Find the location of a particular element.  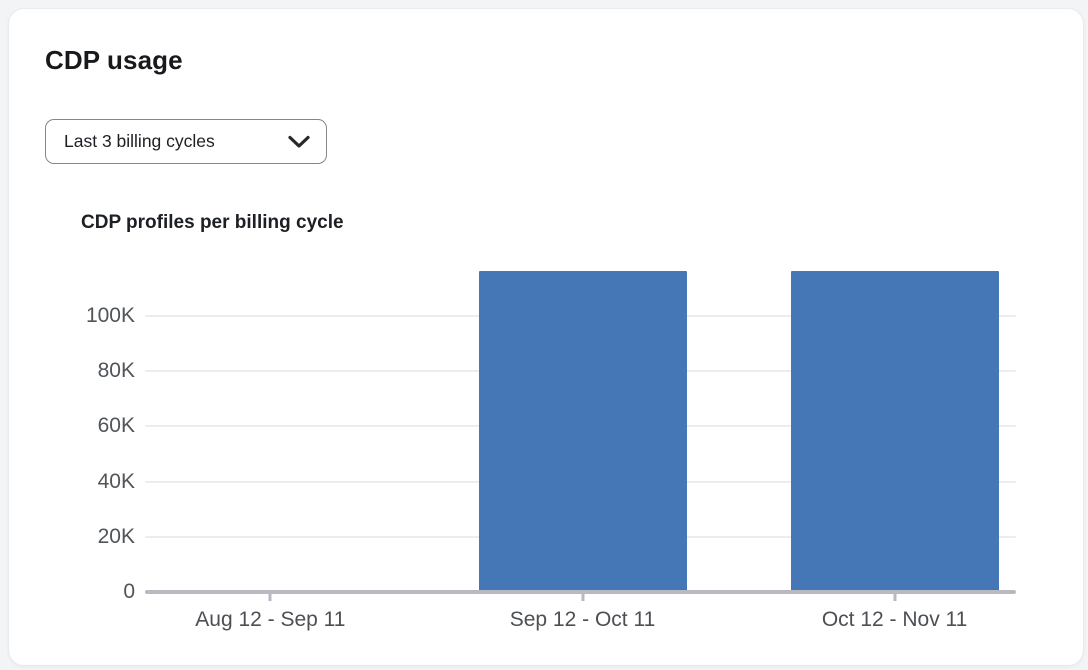

y-tick-label: 100K is located at coordinates (110, 315).